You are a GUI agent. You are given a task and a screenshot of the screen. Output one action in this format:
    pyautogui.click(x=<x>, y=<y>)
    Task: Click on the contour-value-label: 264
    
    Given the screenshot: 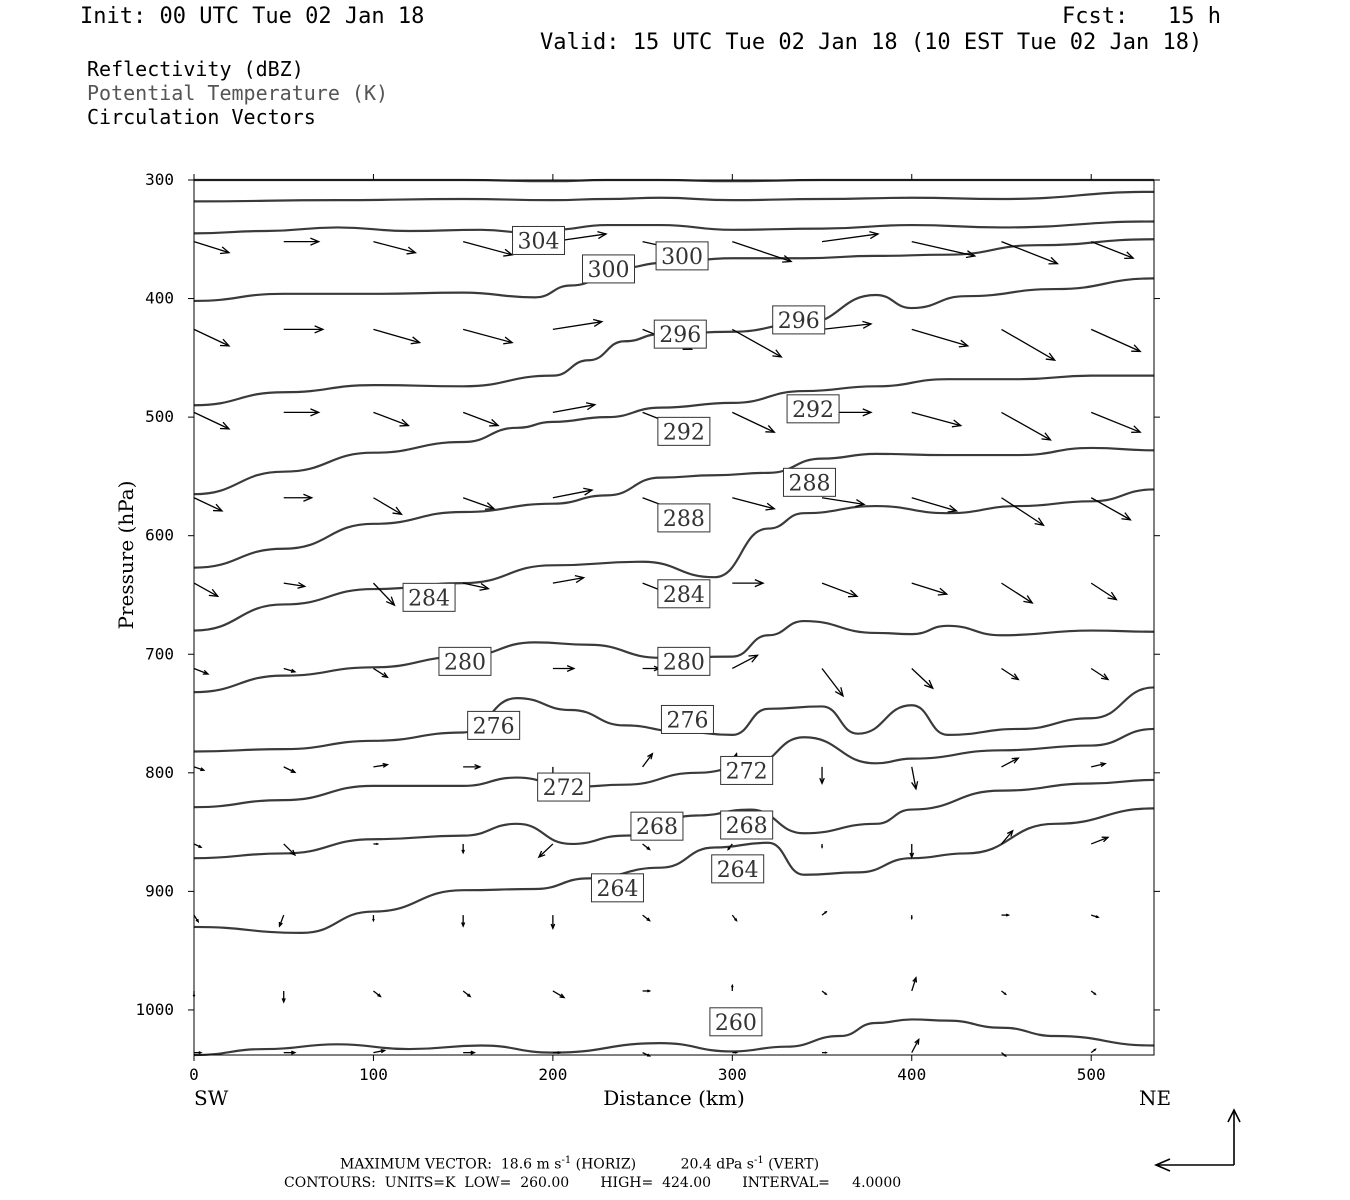 What is the action you would take?
    pyautogui.click(x=738, y=869)
    